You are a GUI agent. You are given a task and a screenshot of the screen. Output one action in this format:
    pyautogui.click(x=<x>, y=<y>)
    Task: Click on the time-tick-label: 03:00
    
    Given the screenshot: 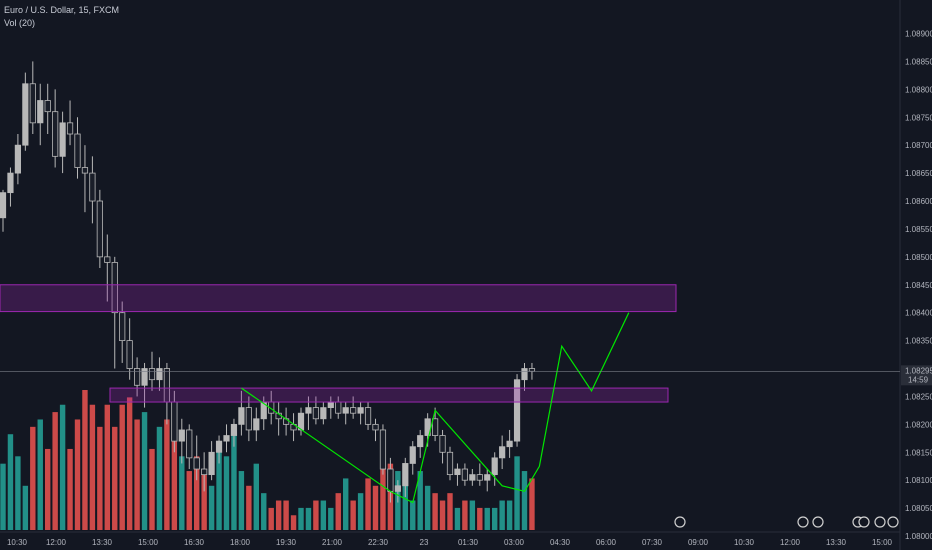 What is the action you would take?
    pyautogui.click(x=514, y=542)
    